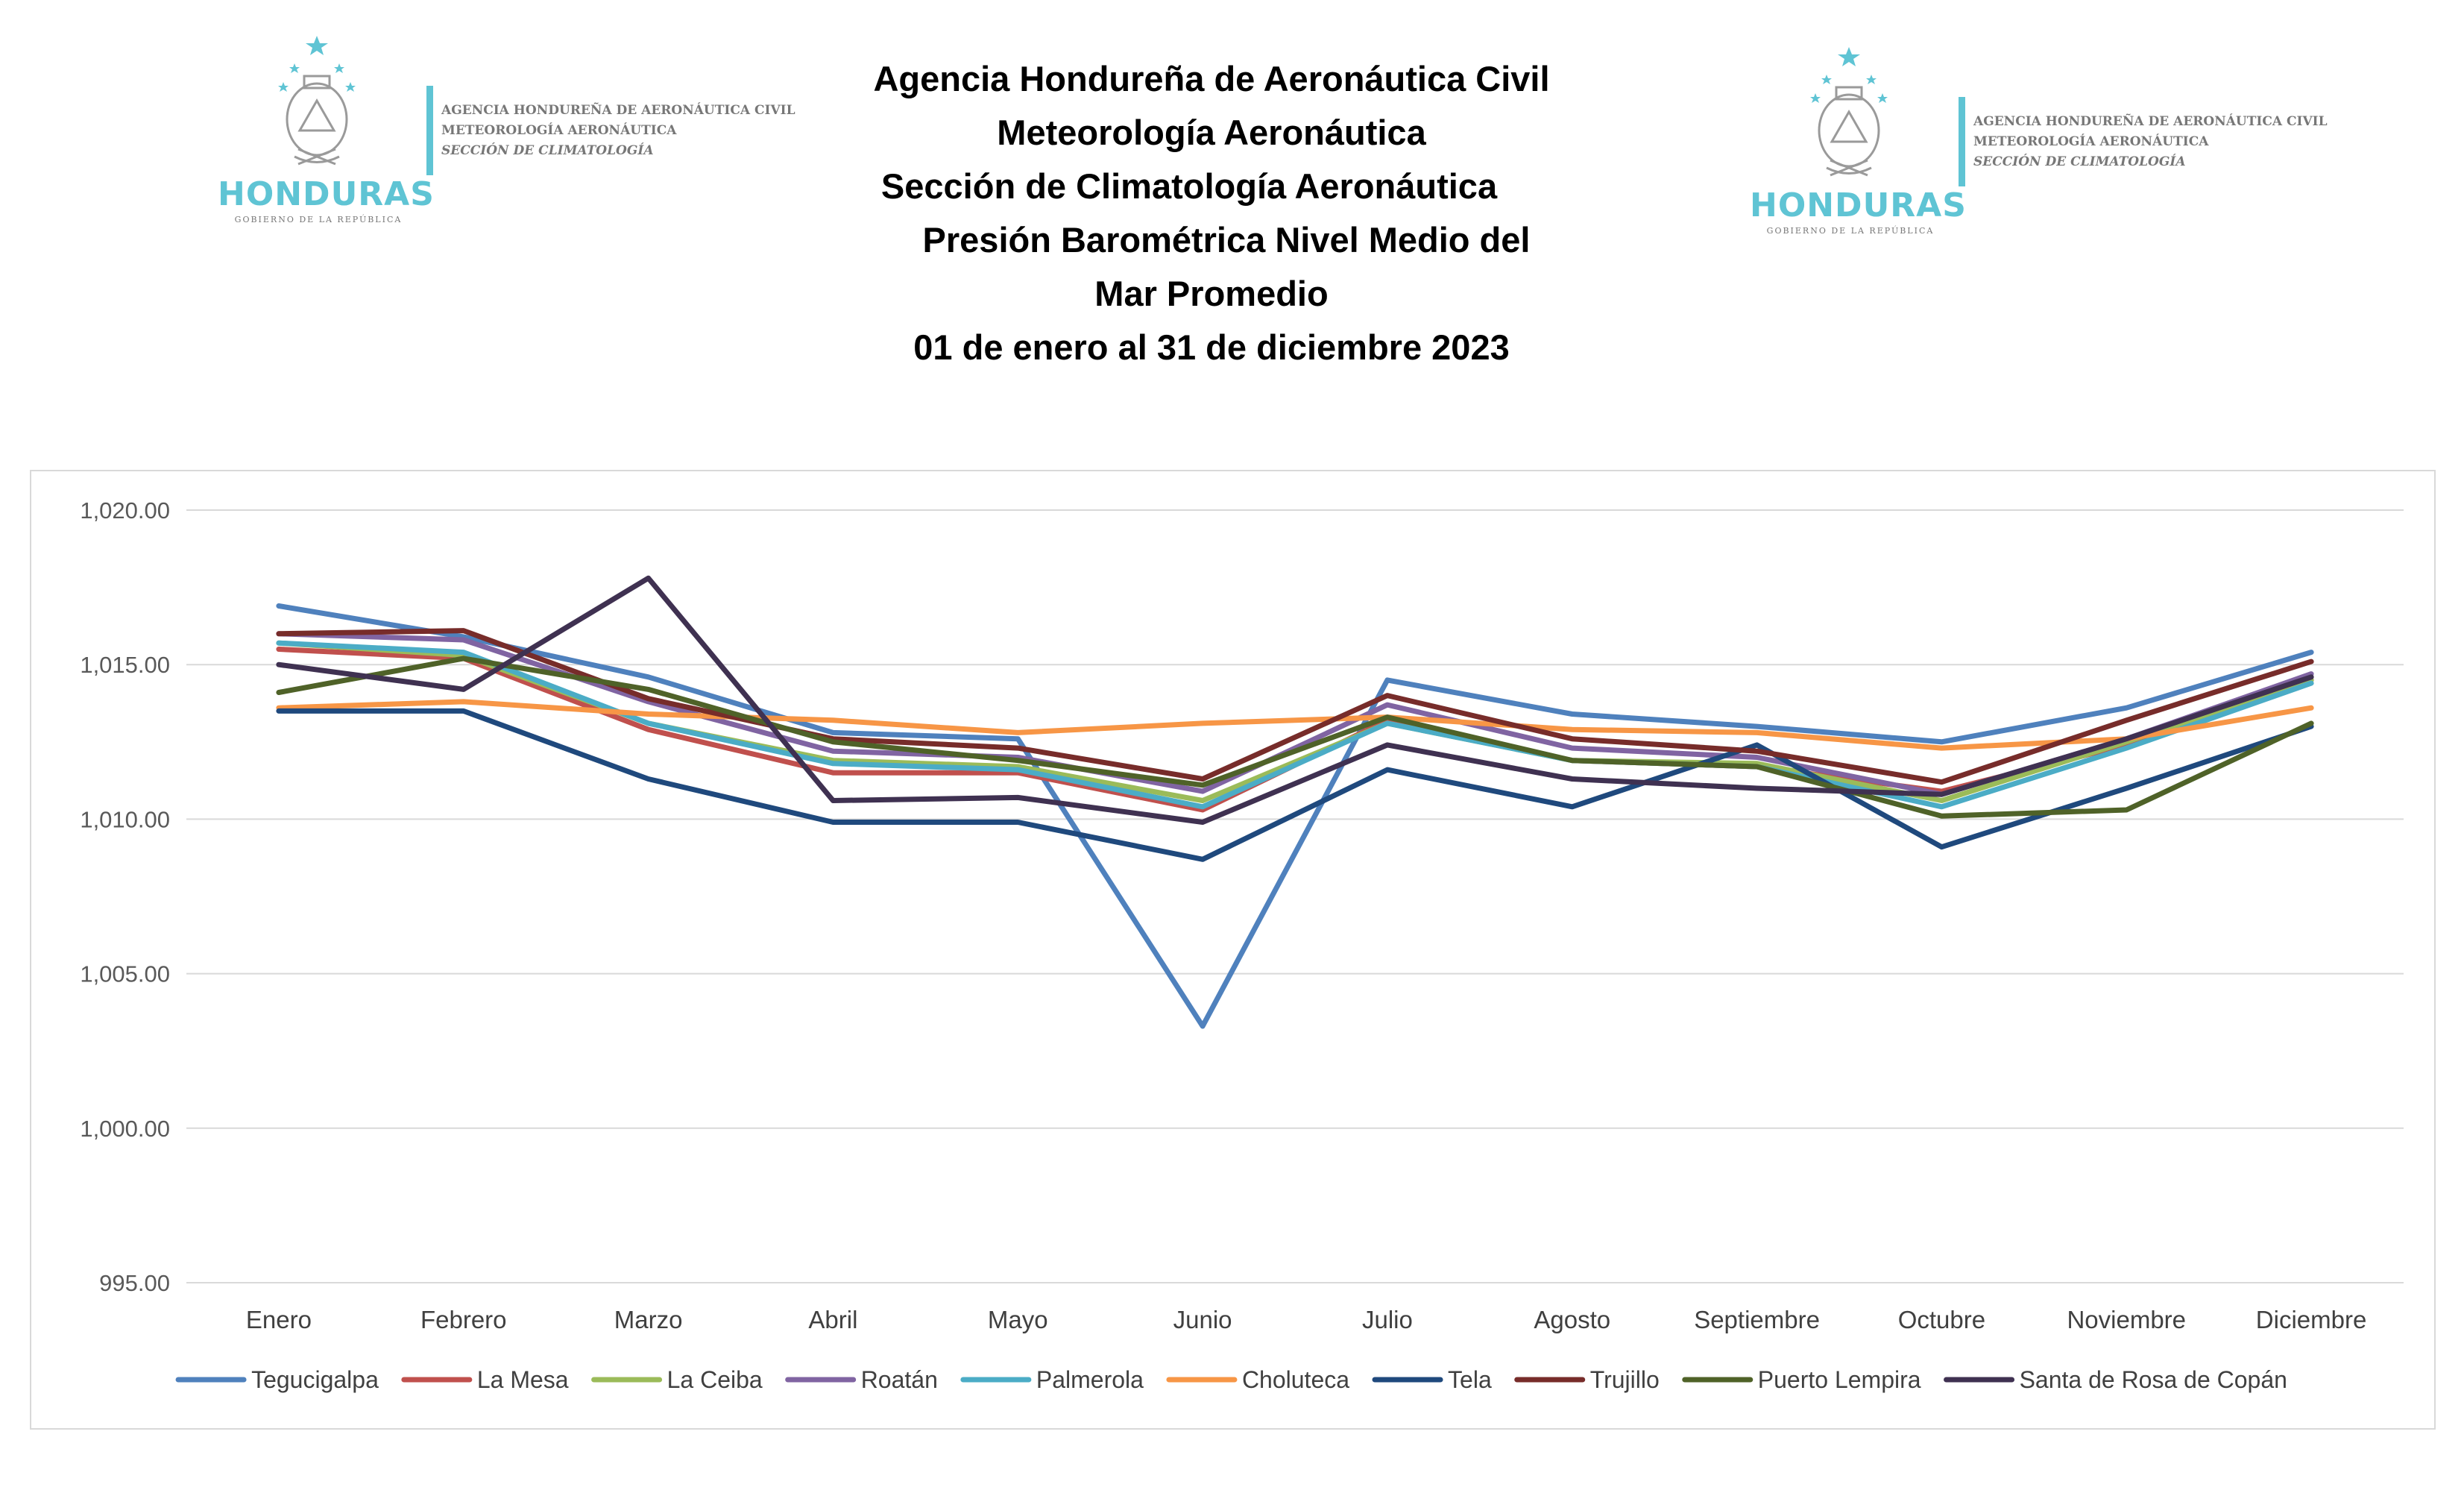  I want to click on title-line-6: 01 de enero al 31 de diciembre 2023, so click(1211, 347).